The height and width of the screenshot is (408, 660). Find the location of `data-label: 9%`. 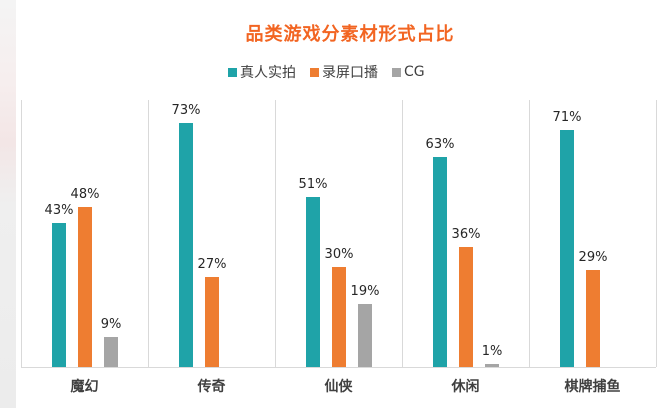

data-label: 9% is located at coordinates (111, 324).